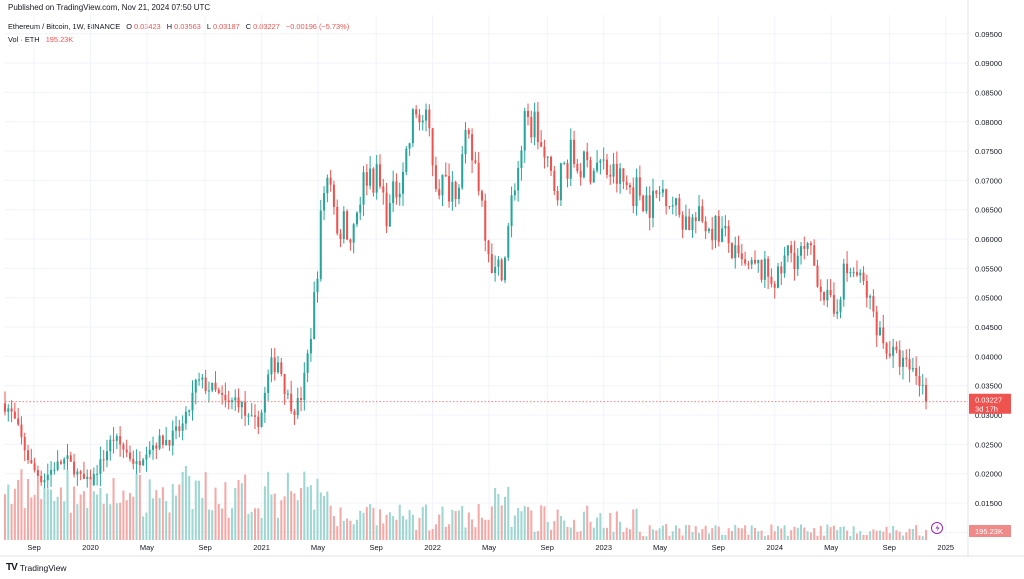 The height and width of the screenshot is (579, 1024). Describe the element at coordinates (988, 386) in the screenshot. I see `y-tick-label: 0.03500` at that location.